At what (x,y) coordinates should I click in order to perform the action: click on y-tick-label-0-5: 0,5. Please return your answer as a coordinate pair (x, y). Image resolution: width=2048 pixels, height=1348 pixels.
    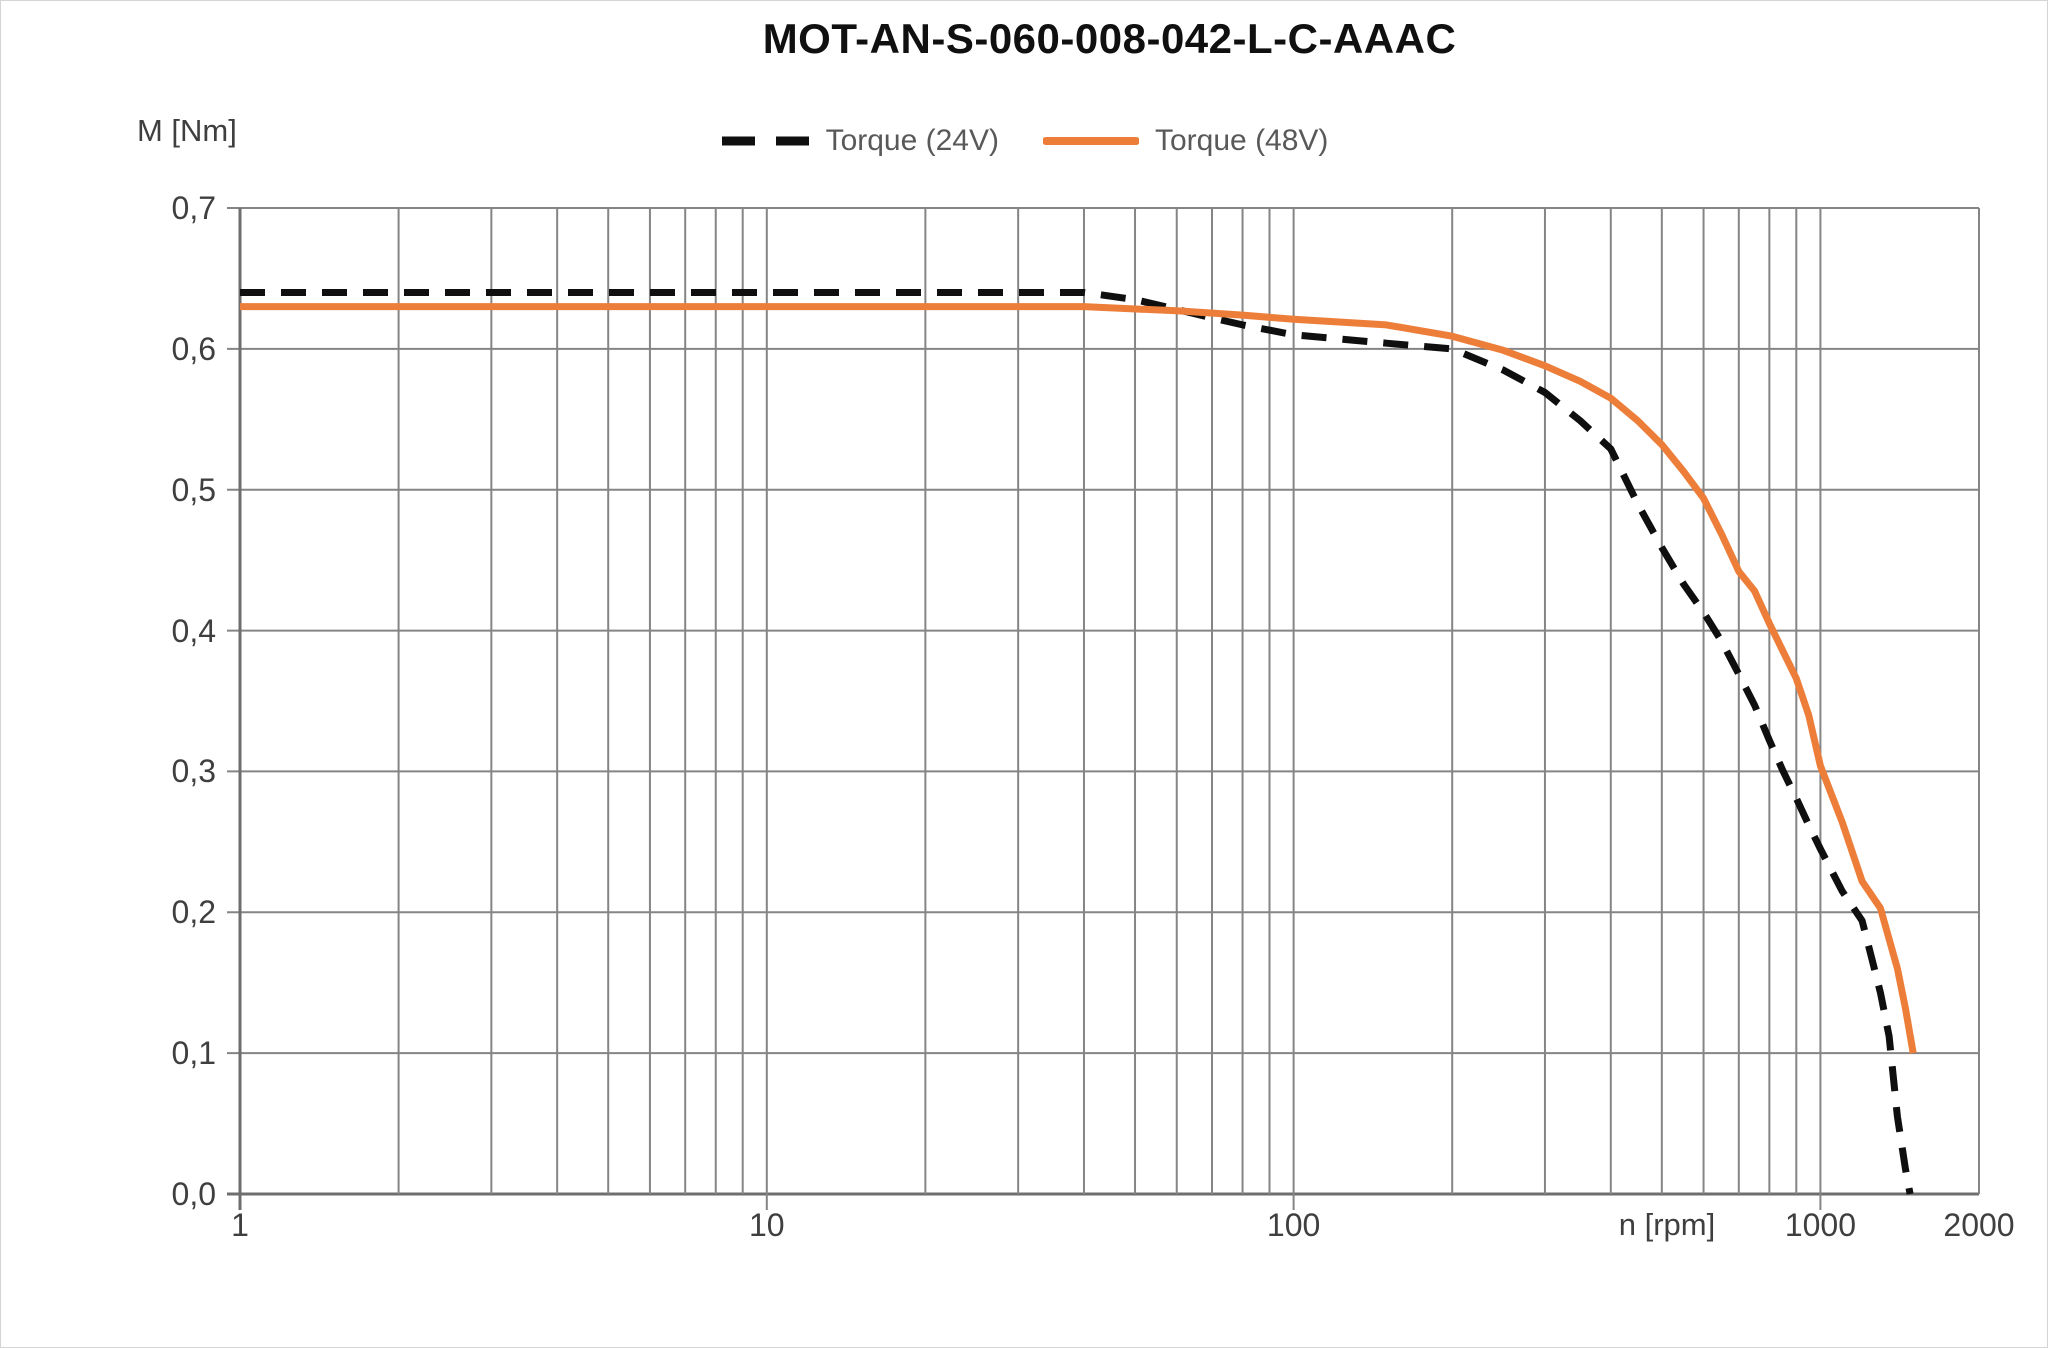
    Looking at the image, I should click on (193, 489).